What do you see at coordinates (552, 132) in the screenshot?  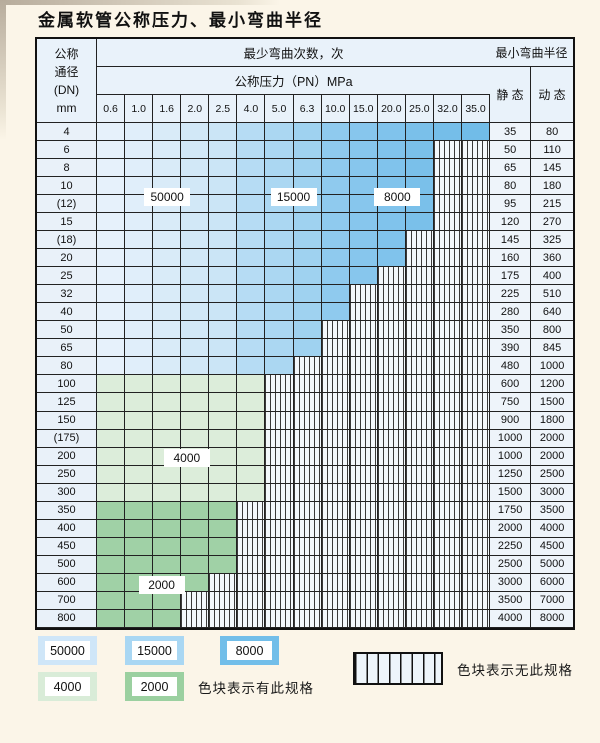 I see `dynamic-value: 80` at bounding box center [552, 132].